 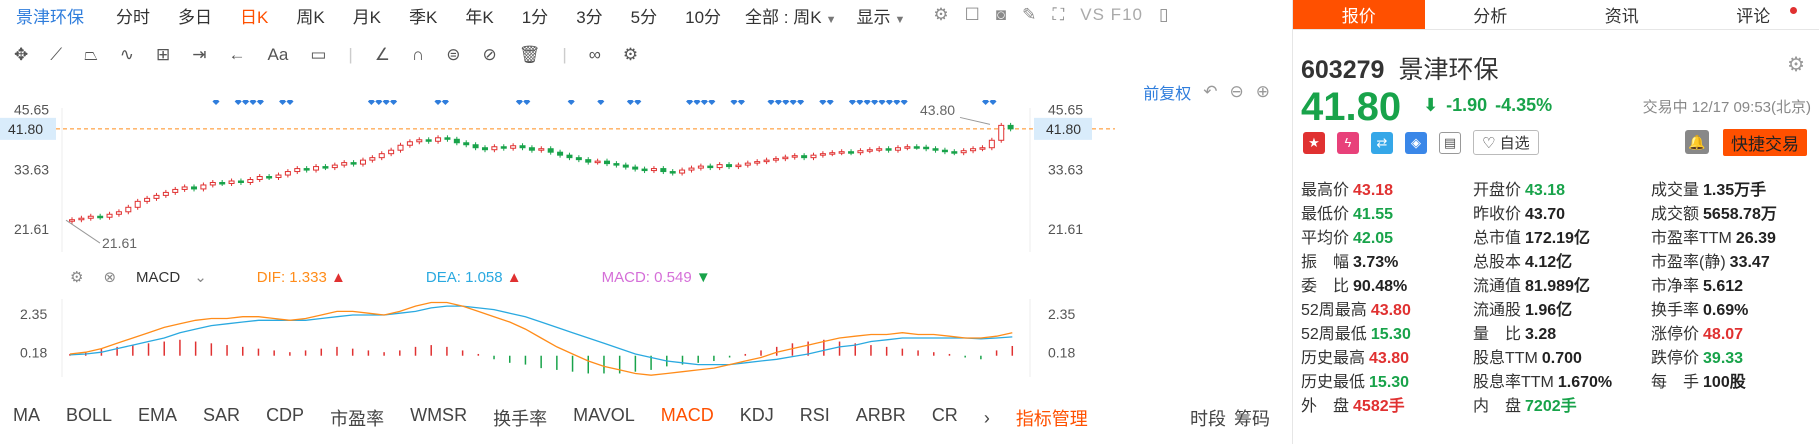 I want to click on wave-tool-icon: ∿, so click(x=127, y=54).